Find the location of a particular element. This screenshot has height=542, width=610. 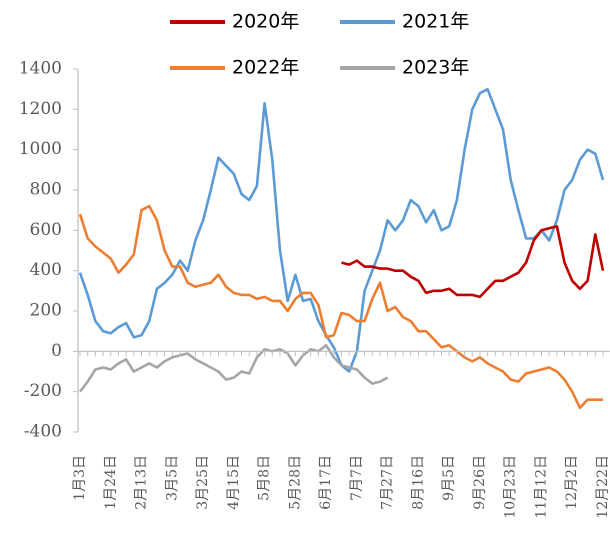

x-tick-label: 4月15日 is located at coordinates (234, 482).